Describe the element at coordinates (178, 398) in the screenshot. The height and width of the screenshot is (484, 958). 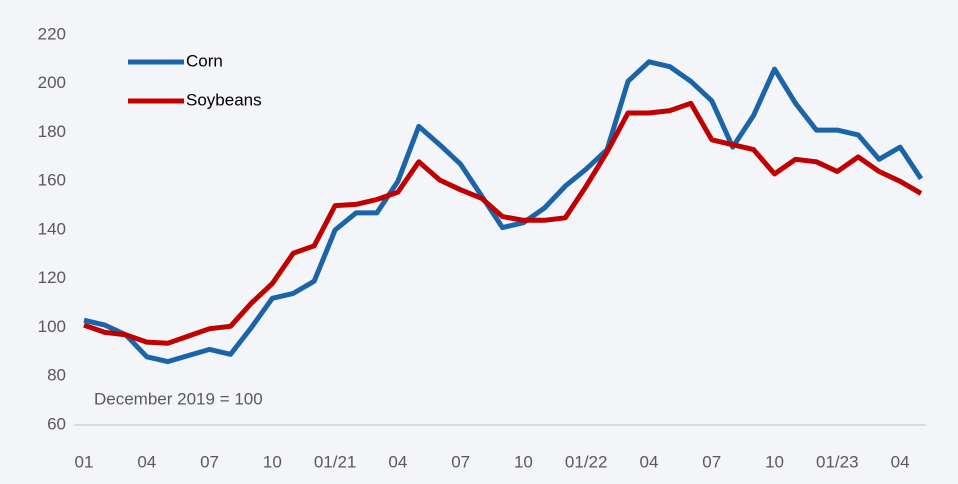
I see `annotation: December 2019 = 100` at that location.